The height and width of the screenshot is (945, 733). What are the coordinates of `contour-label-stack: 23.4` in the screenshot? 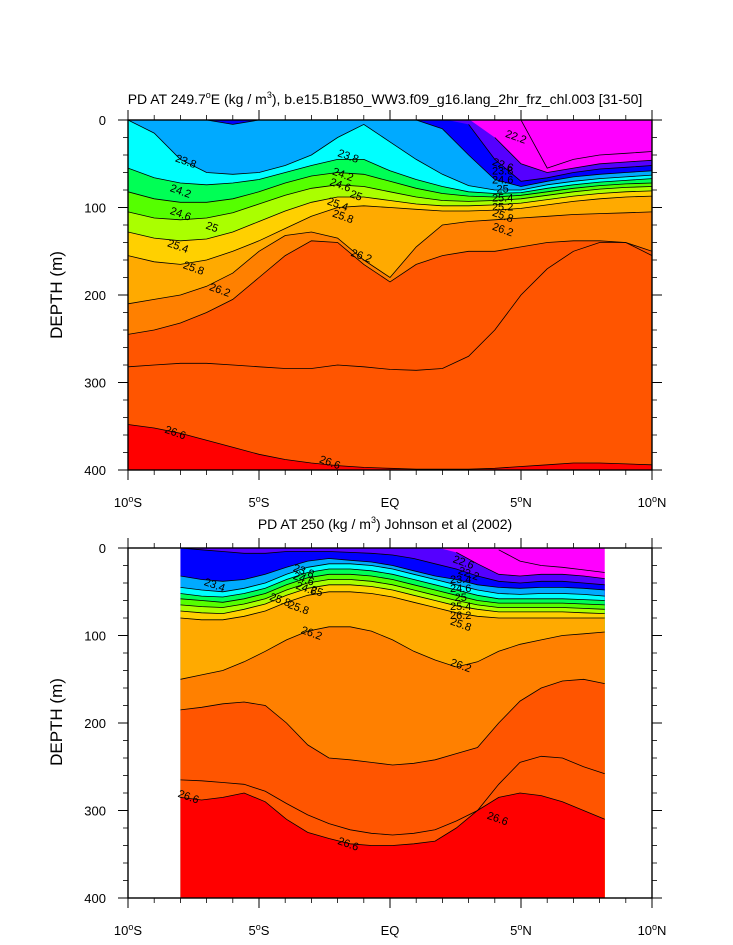 It's located at (460, 580).